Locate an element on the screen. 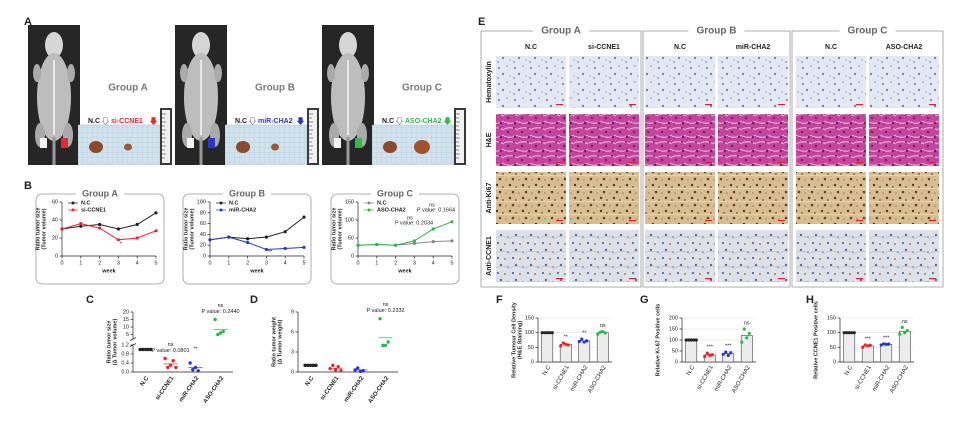 Image resolution: width=962 pixels, height=427 pixels. annotation: P value: 0.2034 is located at coordinates (414, 223).